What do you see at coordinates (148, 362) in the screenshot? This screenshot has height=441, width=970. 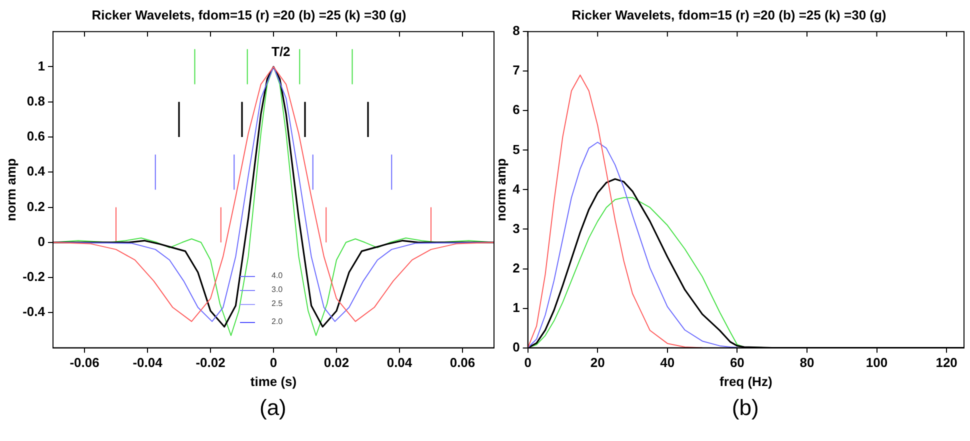 I see `x-tick-label: -0.04` at bounding box center [148, 362].